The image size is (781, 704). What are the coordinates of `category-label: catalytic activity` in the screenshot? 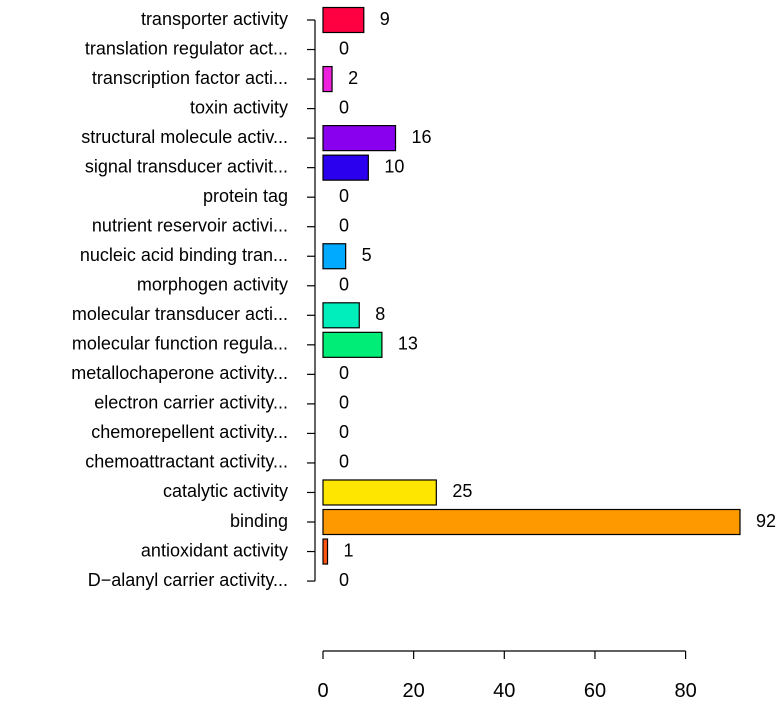 It's located at (225, 491).